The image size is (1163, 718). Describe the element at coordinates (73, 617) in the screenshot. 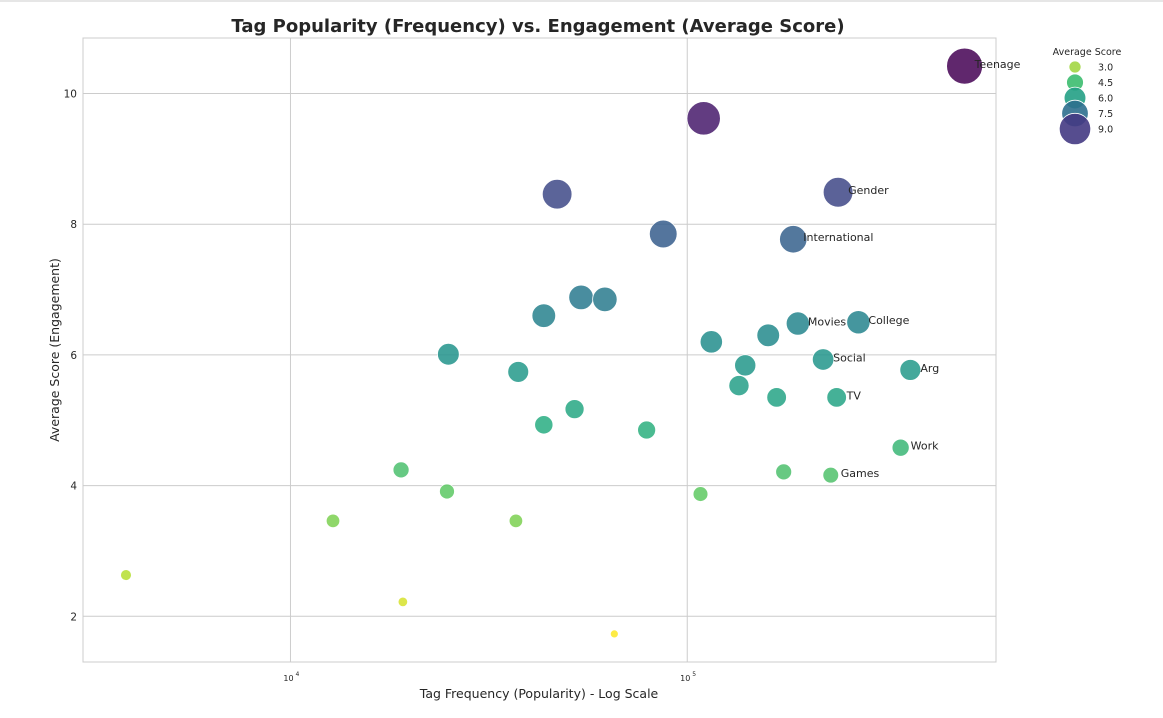

I see `y-tick-label: 2` at that location.